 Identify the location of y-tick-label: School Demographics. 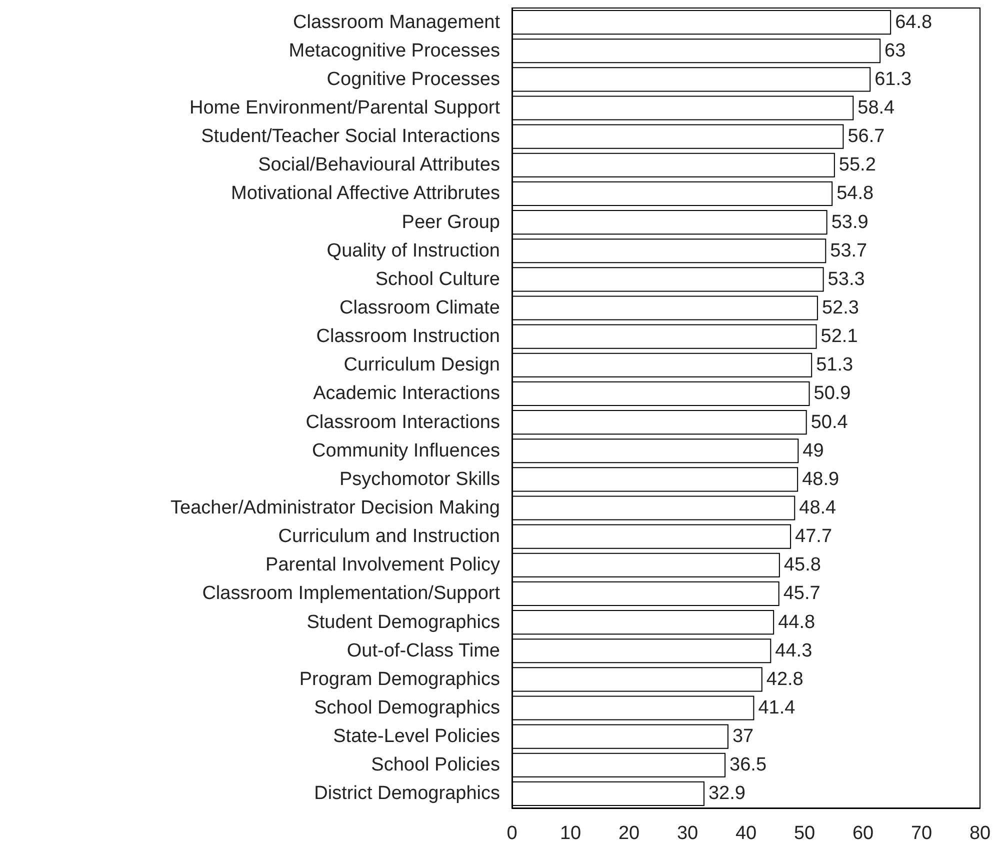
(407, 708).